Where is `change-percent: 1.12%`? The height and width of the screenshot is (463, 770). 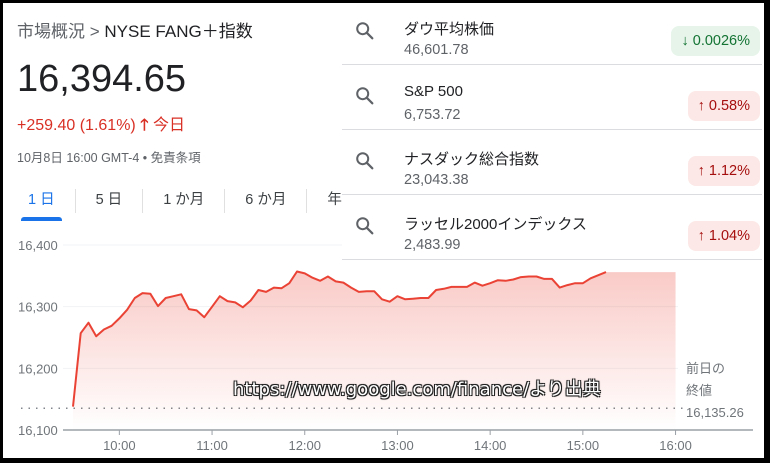 change-percent: 1.12% is located at coordinates (729, 171).